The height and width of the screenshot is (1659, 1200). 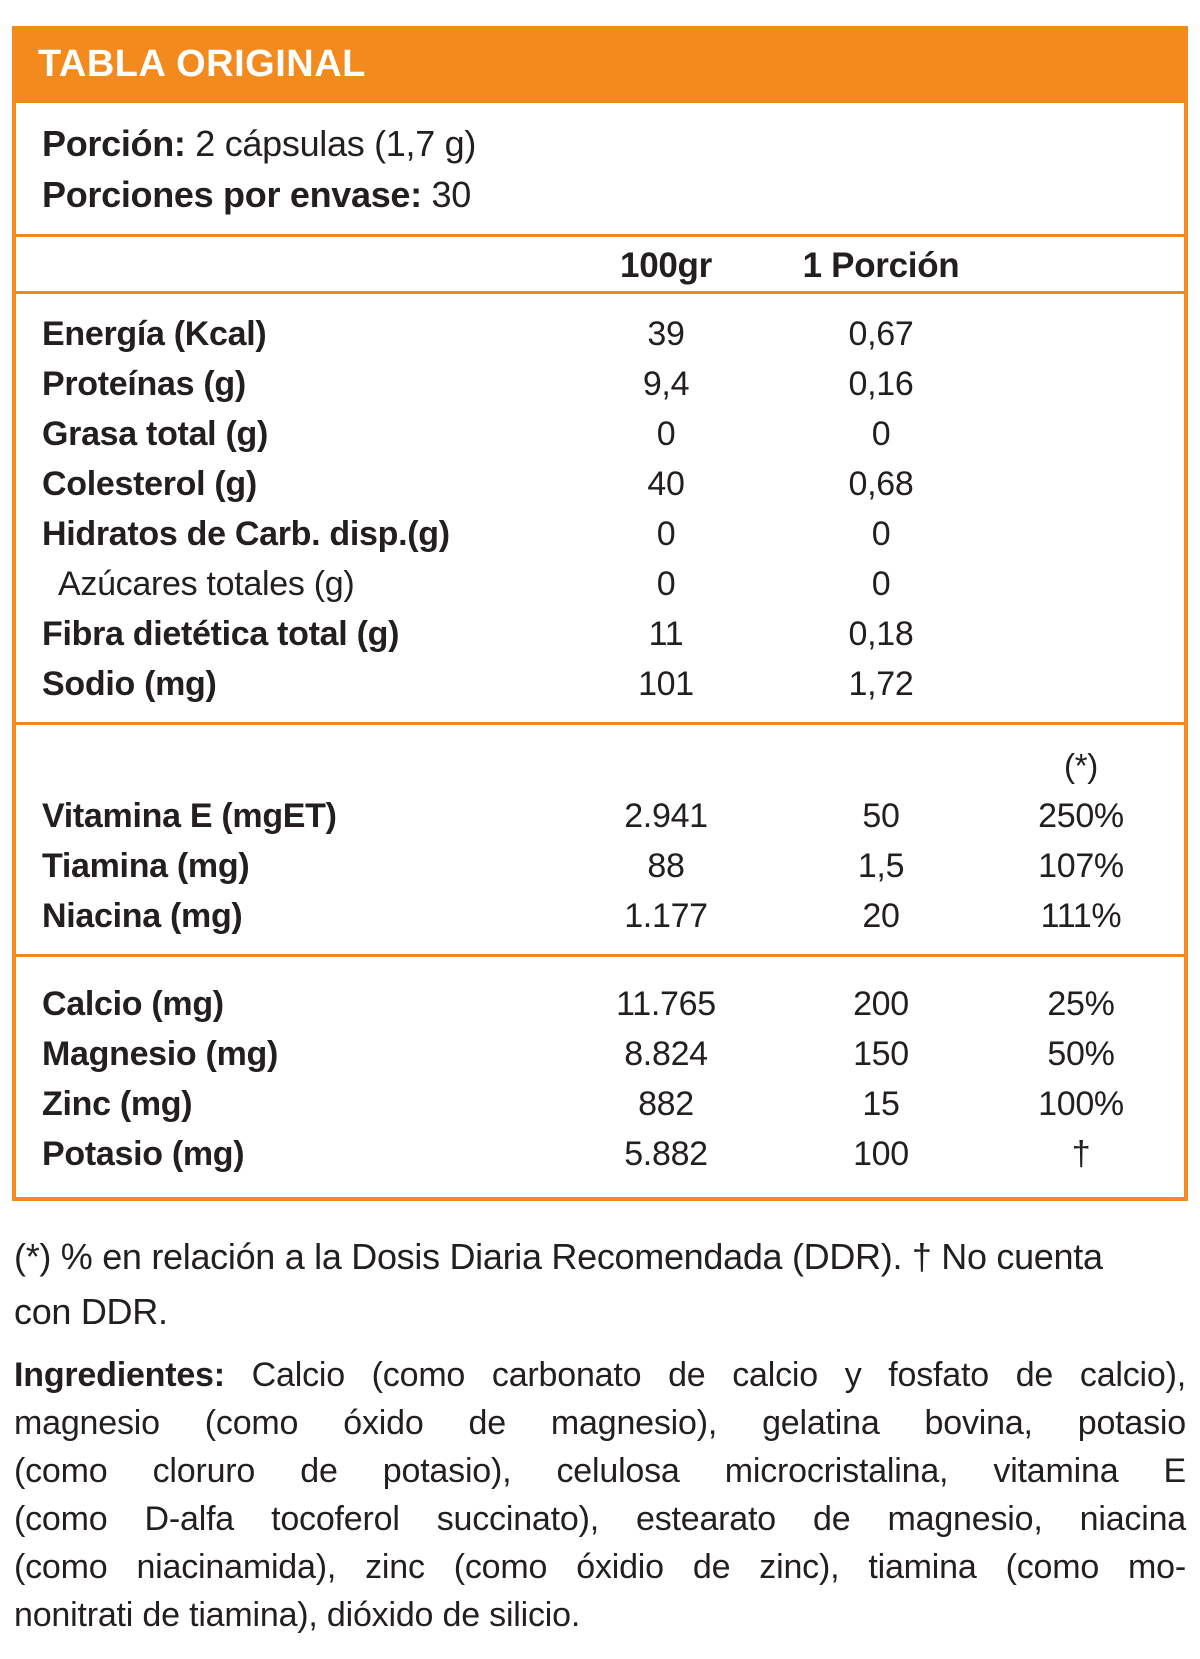 I want to click on column-header-section: 100gr 1 Porción, so click(x=600, y=262).